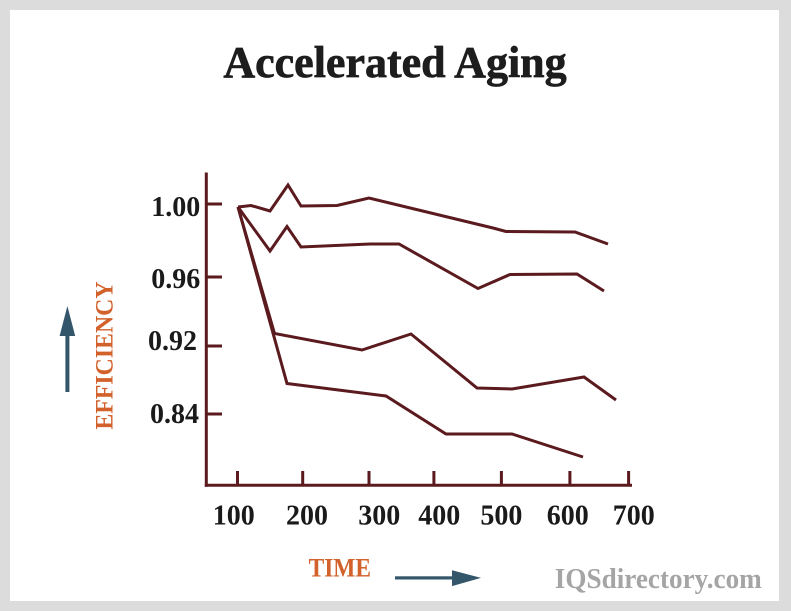 Image resolution: width=791 pixels, height=611 pixels. I want to click on svg-text: 0.92, so click(172, 341).